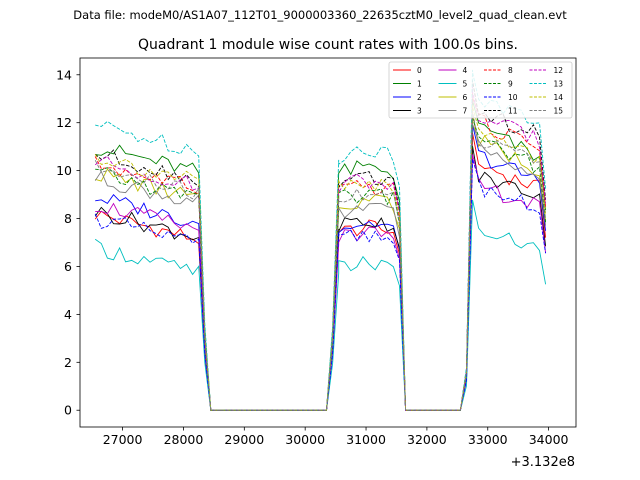 This screenshot has width=640, height=480. Describe the element at coordinates (123, 439) in the screenshot. I see `x-tick-label: 27000` at that location.